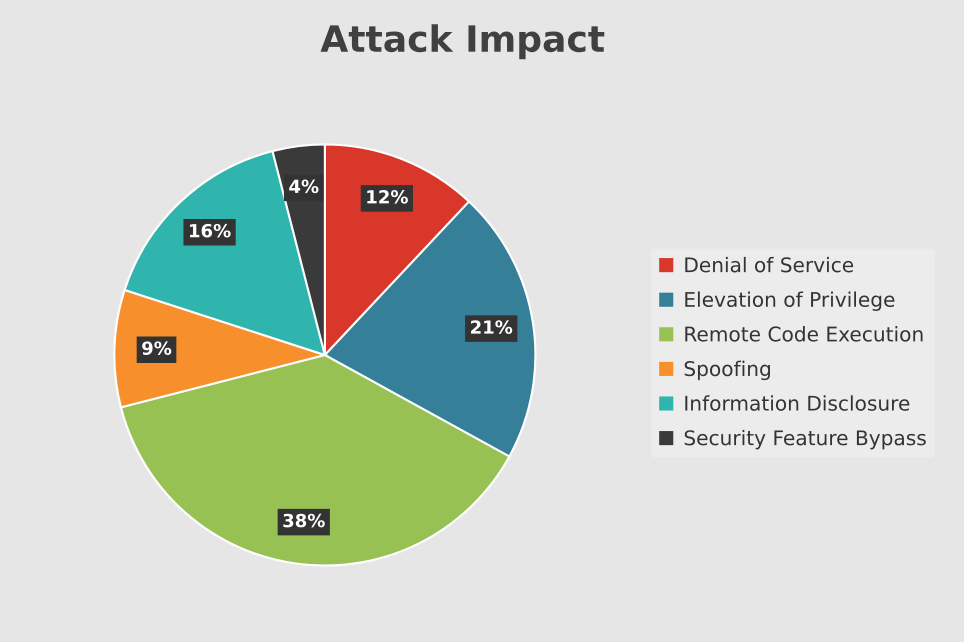 This screenshot has width=964, height=642. I want to click on data-label: 12%, so click(387, 197).